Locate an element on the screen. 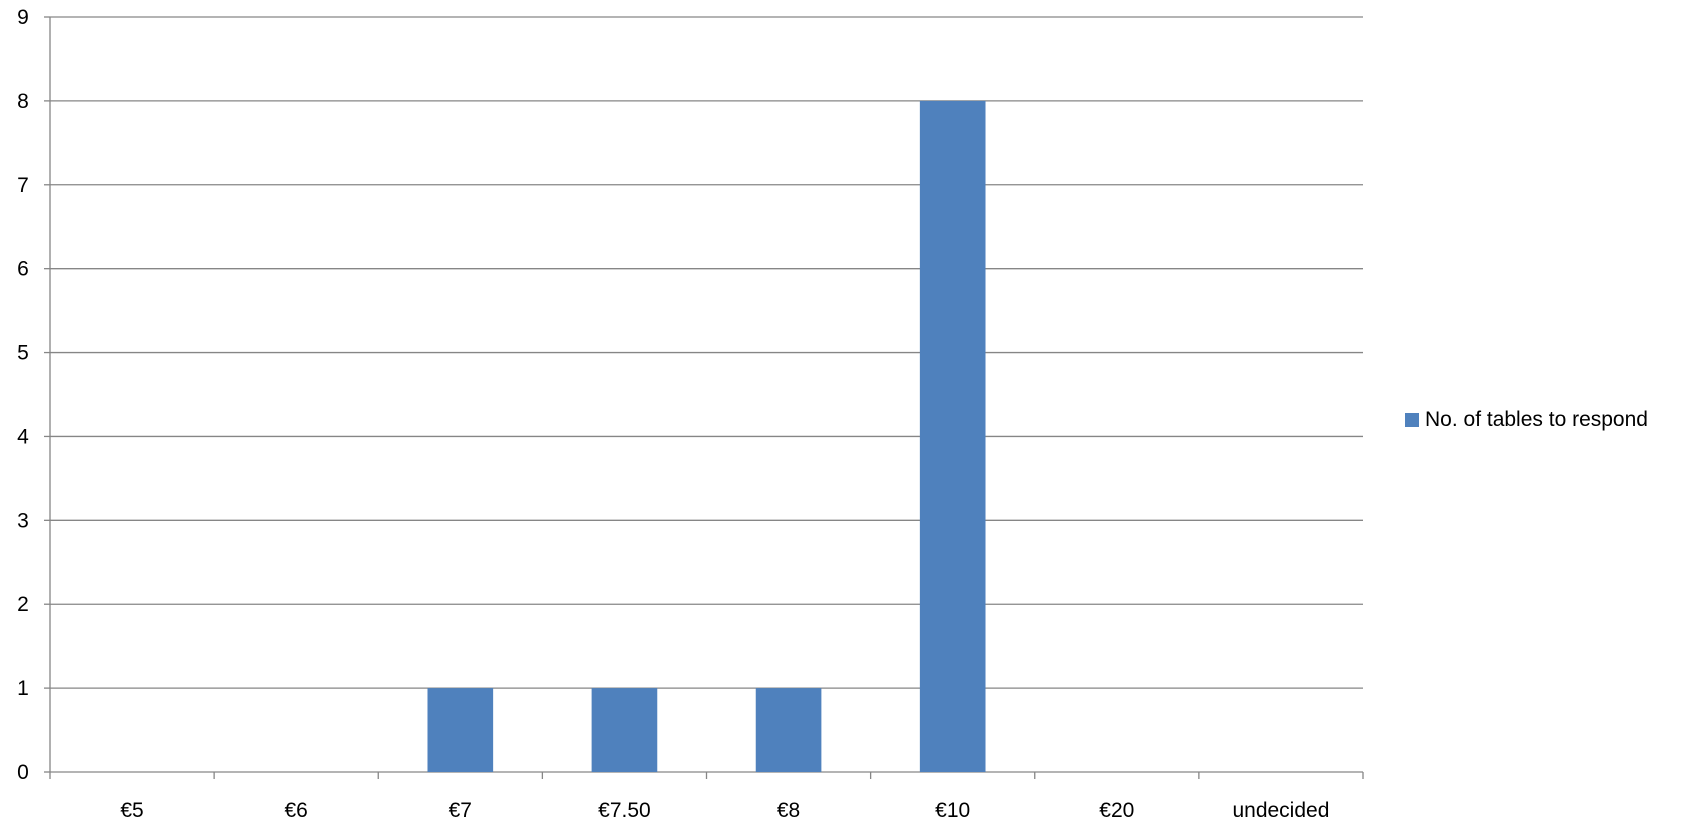  legend: No. of tables to respond is located at coordinates (1526, 420).